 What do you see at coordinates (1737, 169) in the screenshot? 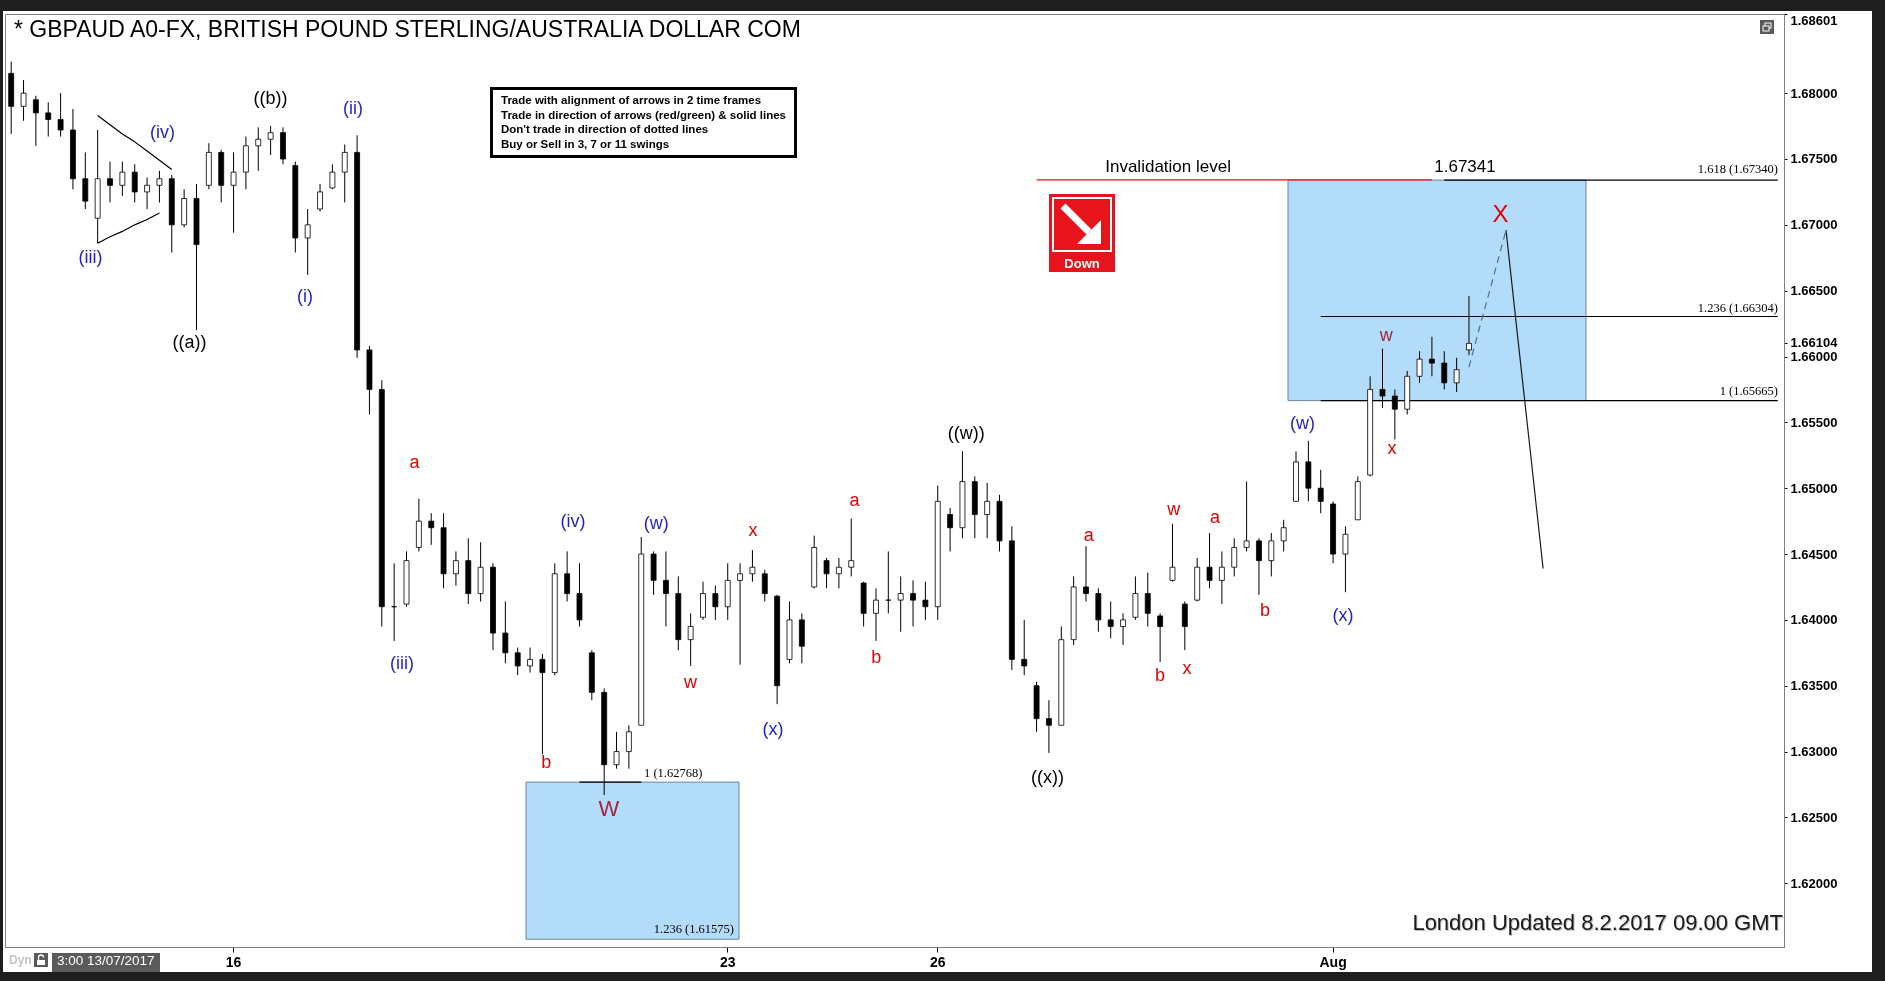
I see `annotation: 1.618 (1.67340)` at bounding box center [1737, 169].